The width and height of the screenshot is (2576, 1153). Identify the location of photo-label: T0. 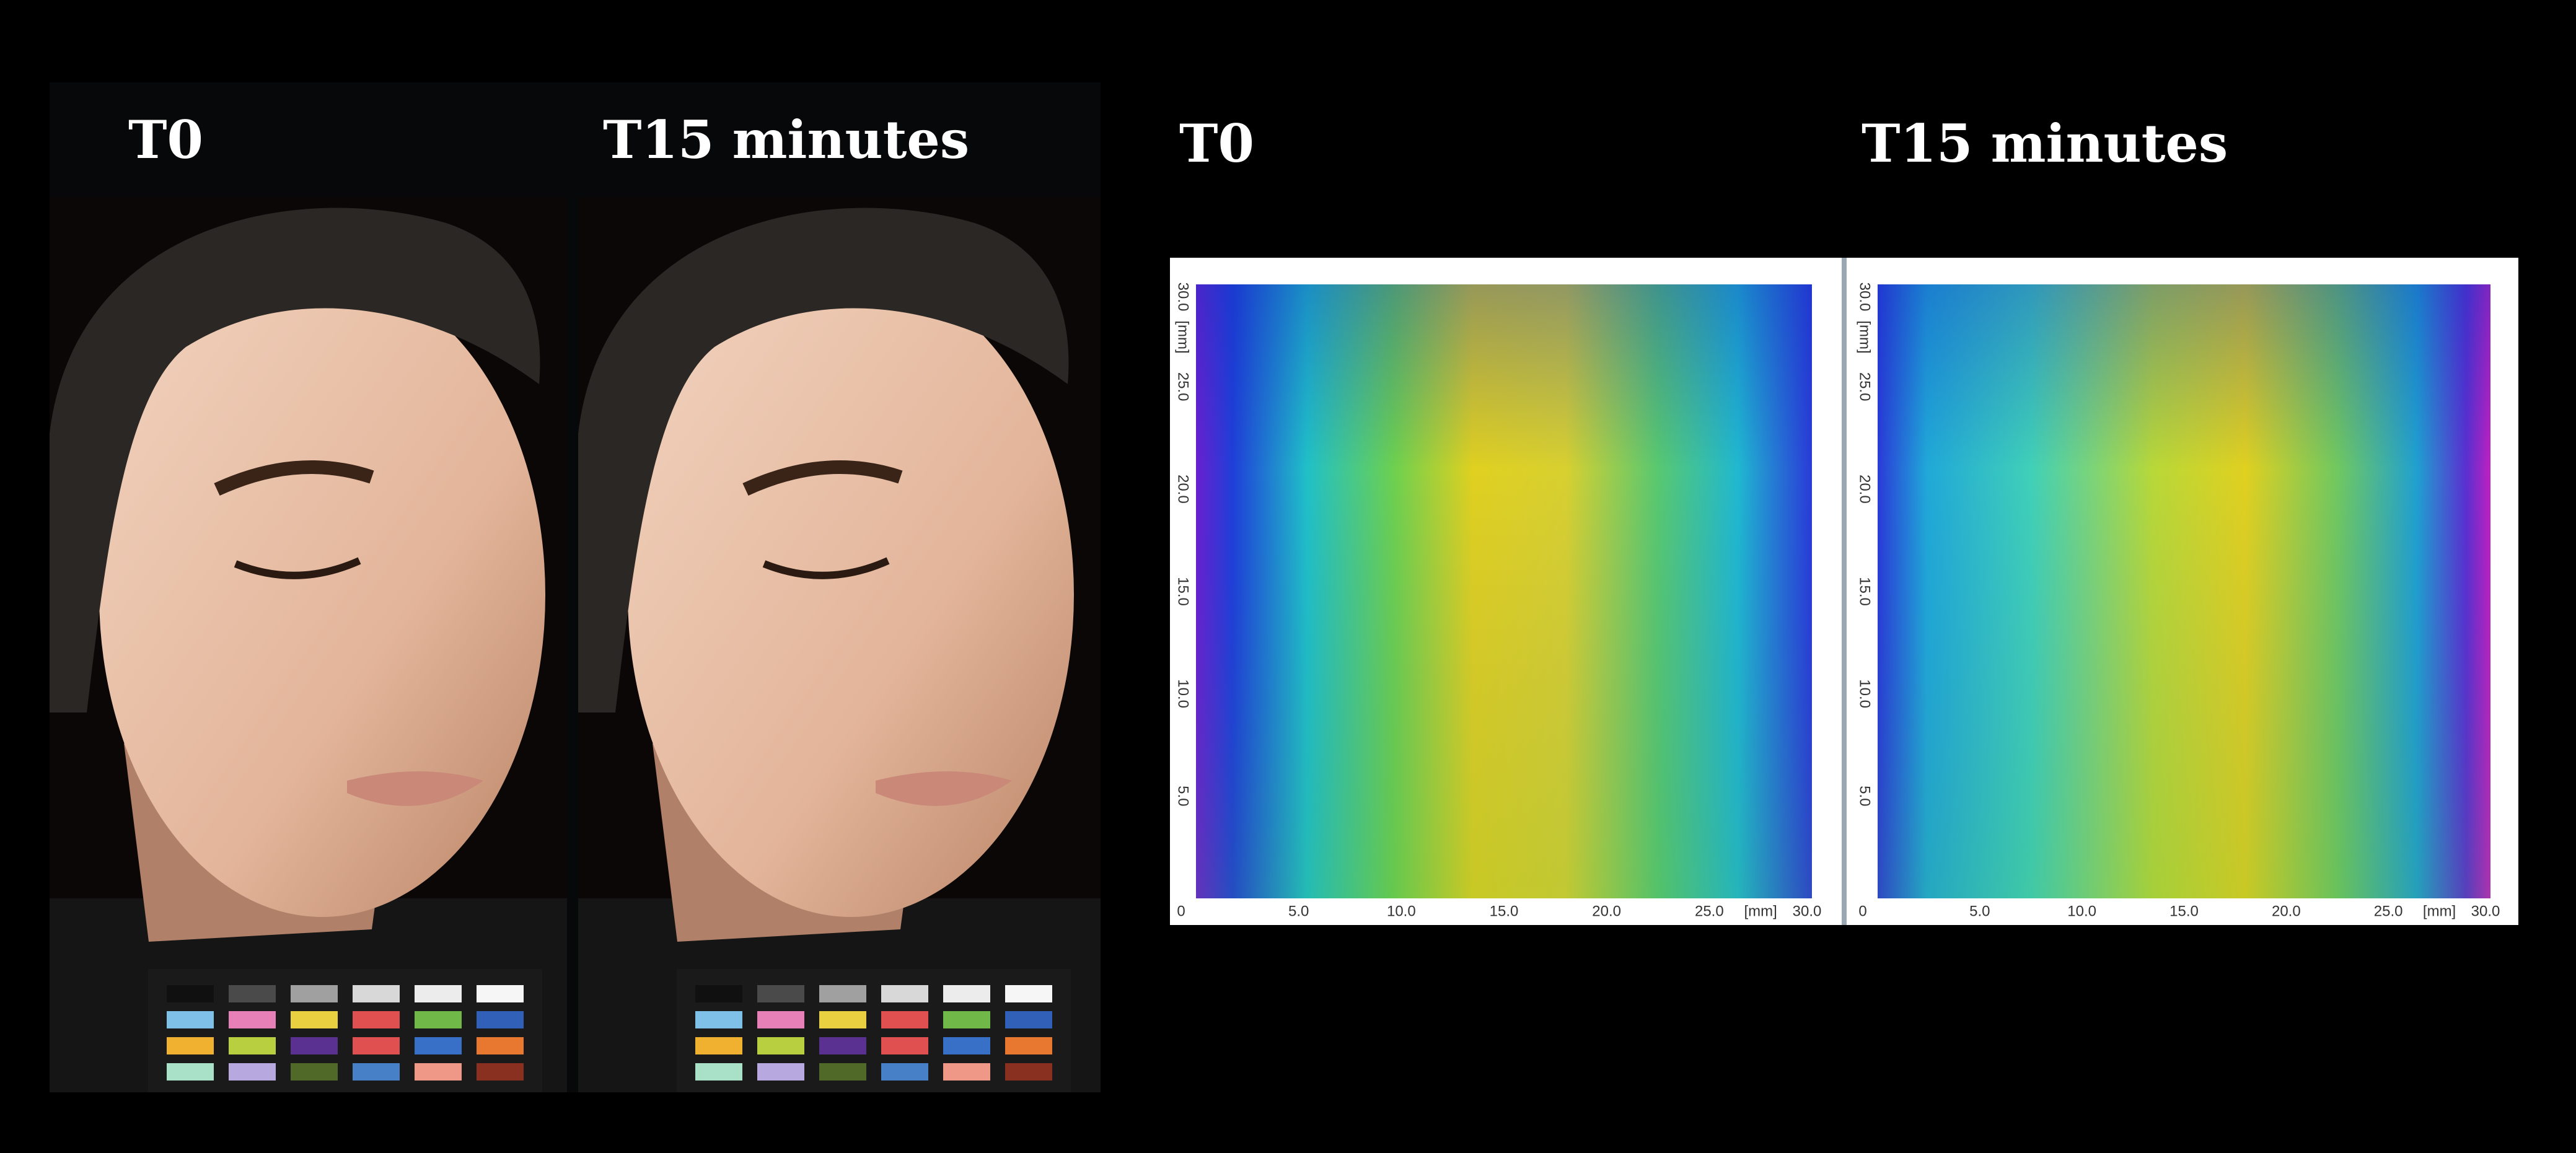
(165, 139).